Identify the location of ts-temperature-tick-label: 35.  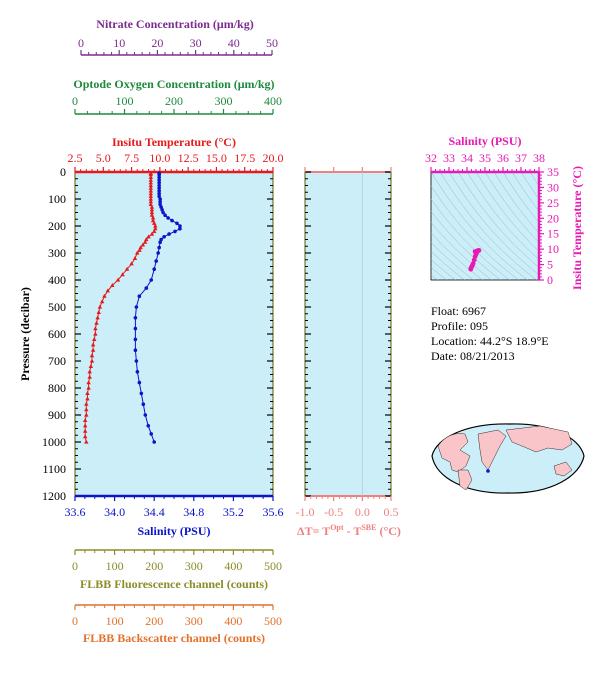
(553, 172).